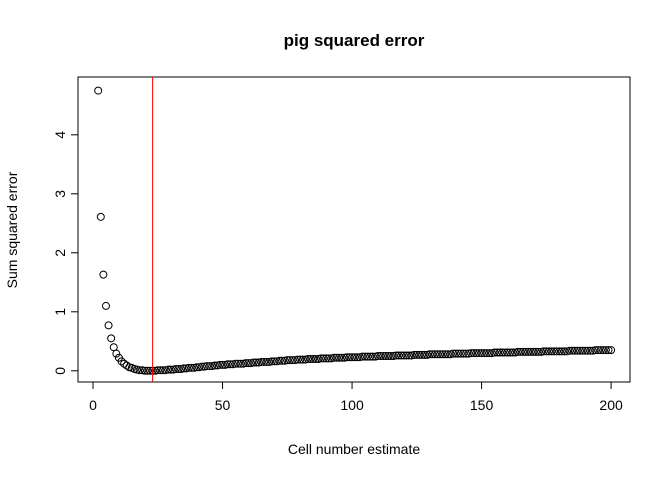  Describe the element at coordinates (60, 135) in the screenshot. I see `y-tick-label: 4` at that location.